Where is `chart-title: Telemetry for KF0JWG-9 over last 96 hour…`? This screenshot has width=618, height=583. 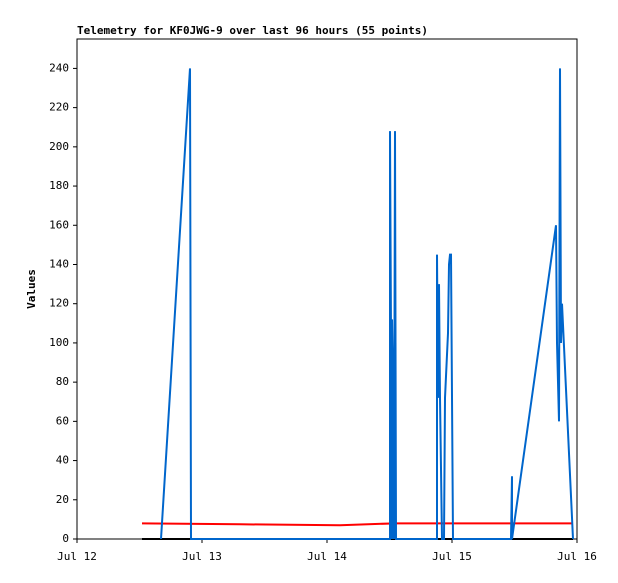
chart-title: Telemetry for KF0JWG-9 over last 96 hour… is located at coordinates (252, 30).